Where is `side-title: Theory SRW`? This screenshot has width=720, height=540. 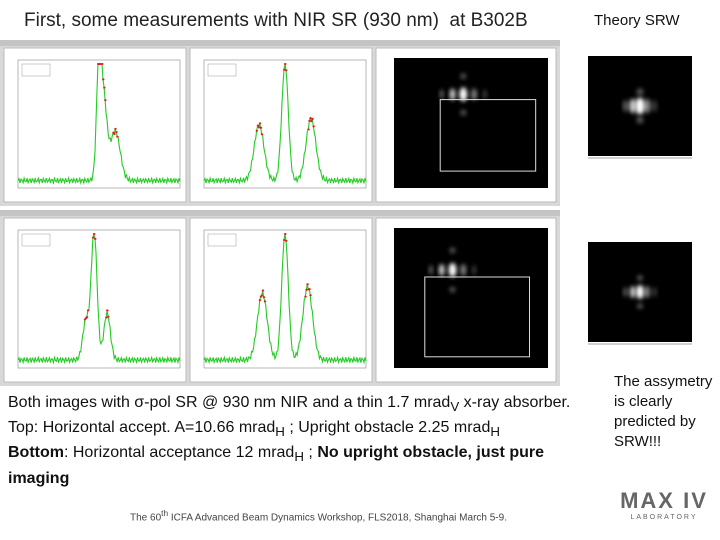
side-title: Theory SRW is located at coordinates (637, 20).